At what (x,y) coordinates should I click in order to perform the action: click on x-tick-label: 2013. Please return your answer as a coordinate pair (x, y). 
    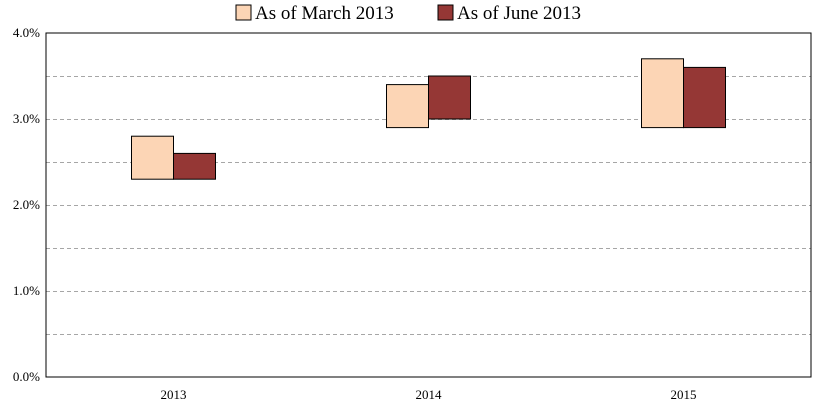
    Looking at the image, I should click on (174, 394).